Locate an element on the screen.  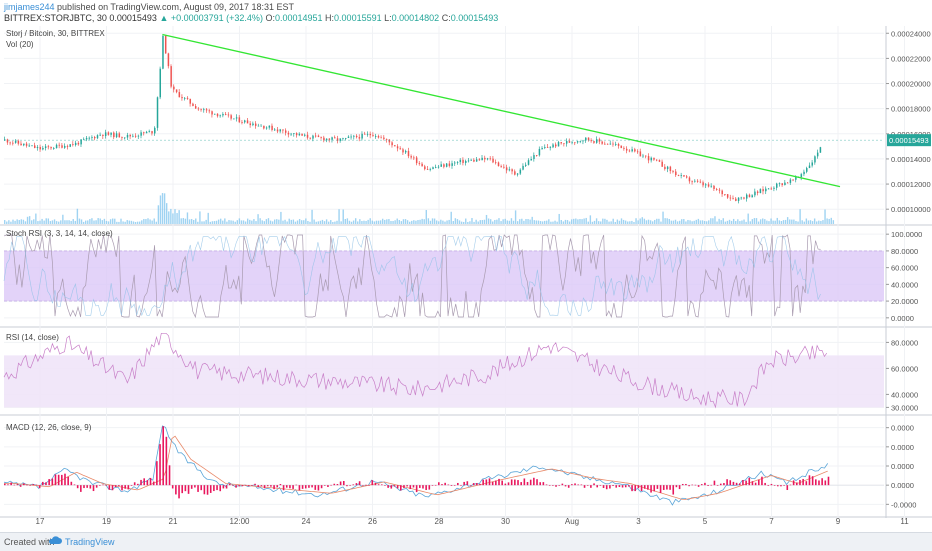
time-tick-label: 7 is located at coordinates (771, 521).